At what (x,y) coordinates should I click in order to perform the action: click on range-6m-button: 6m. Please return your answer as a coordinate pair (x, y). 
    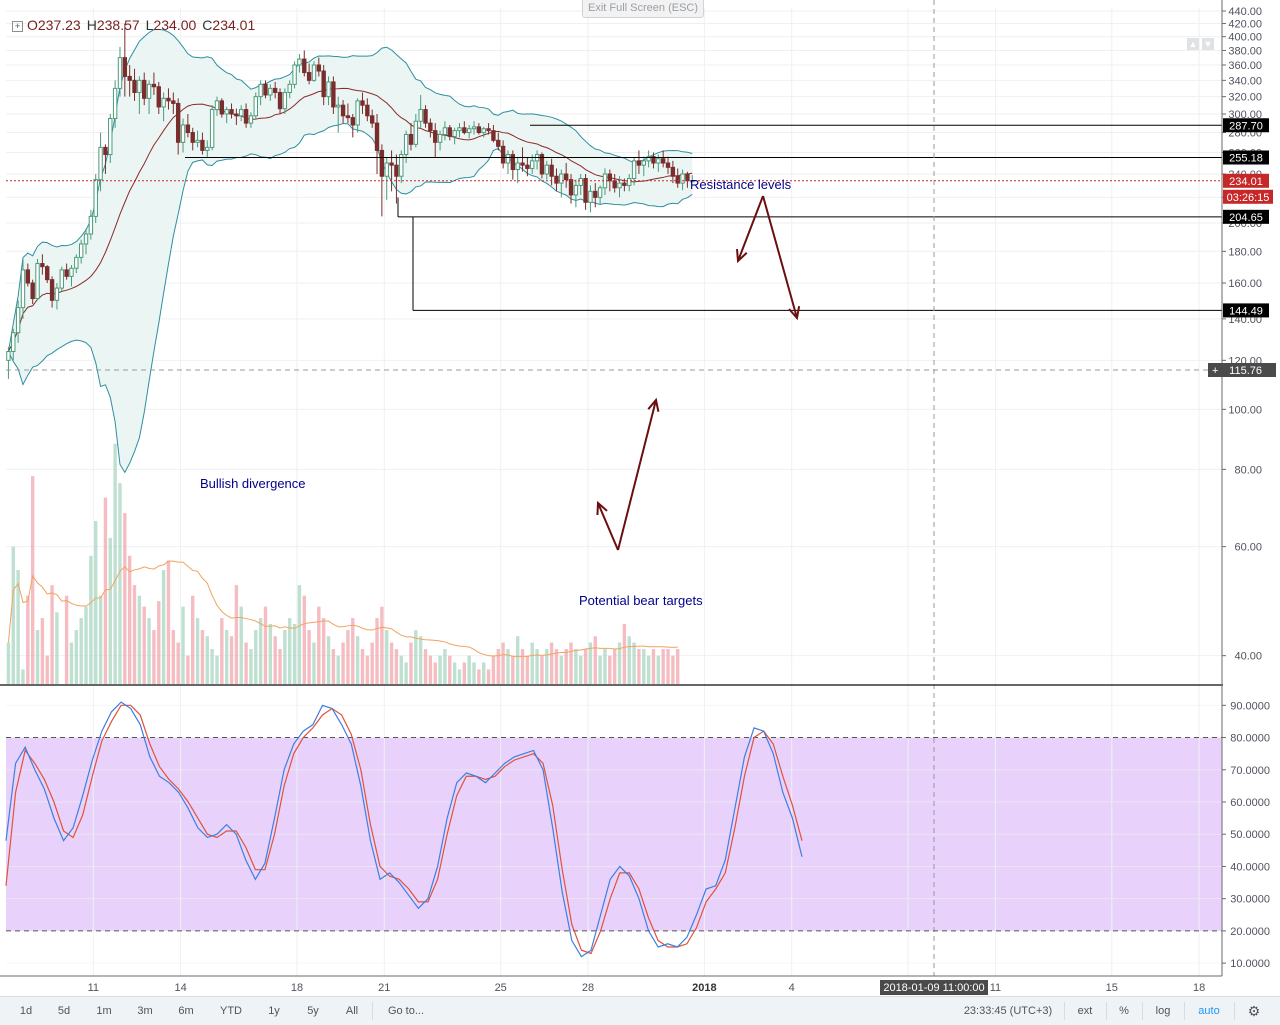
    Looking at the image, I should click on (186, 1011).